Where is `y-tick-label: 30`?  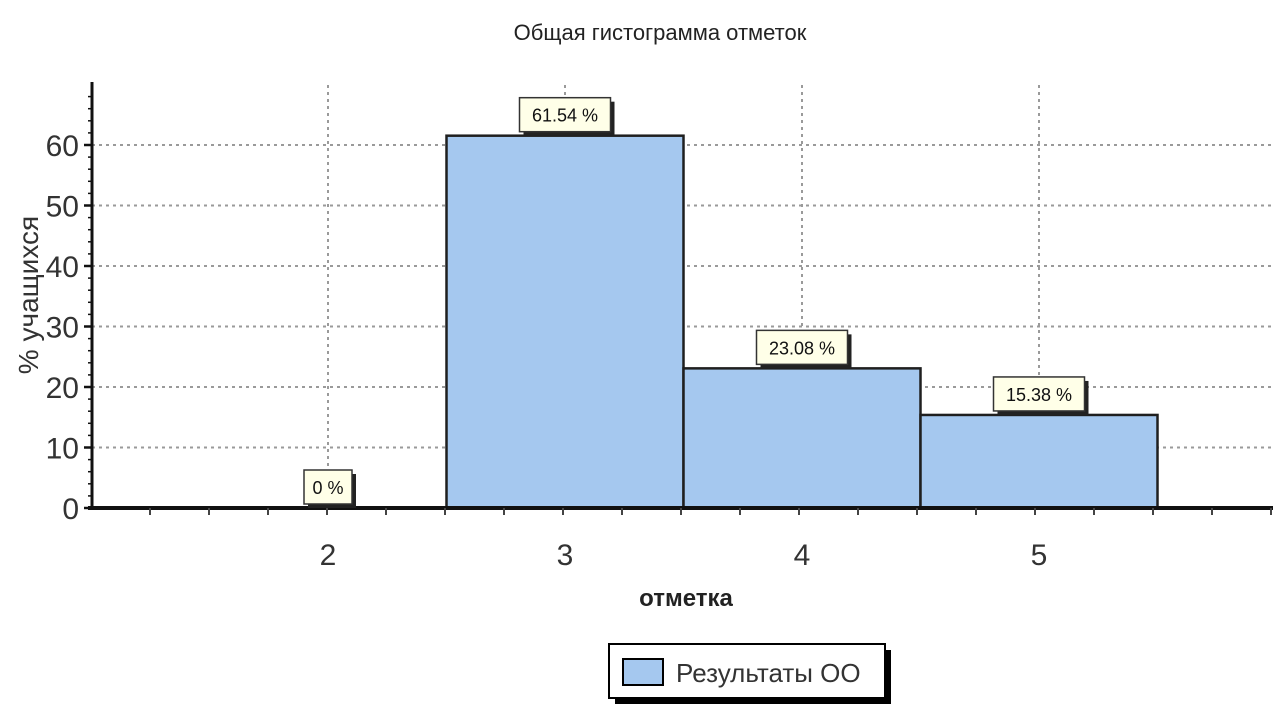 y-tick-label: 30 is located at coordinates (62, 328).